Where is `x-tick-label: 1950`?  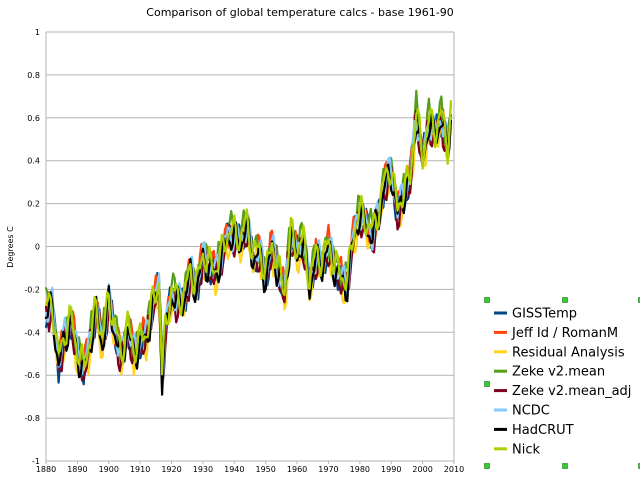 x-tick-label: 1950 is located at coordinates (266, 469).